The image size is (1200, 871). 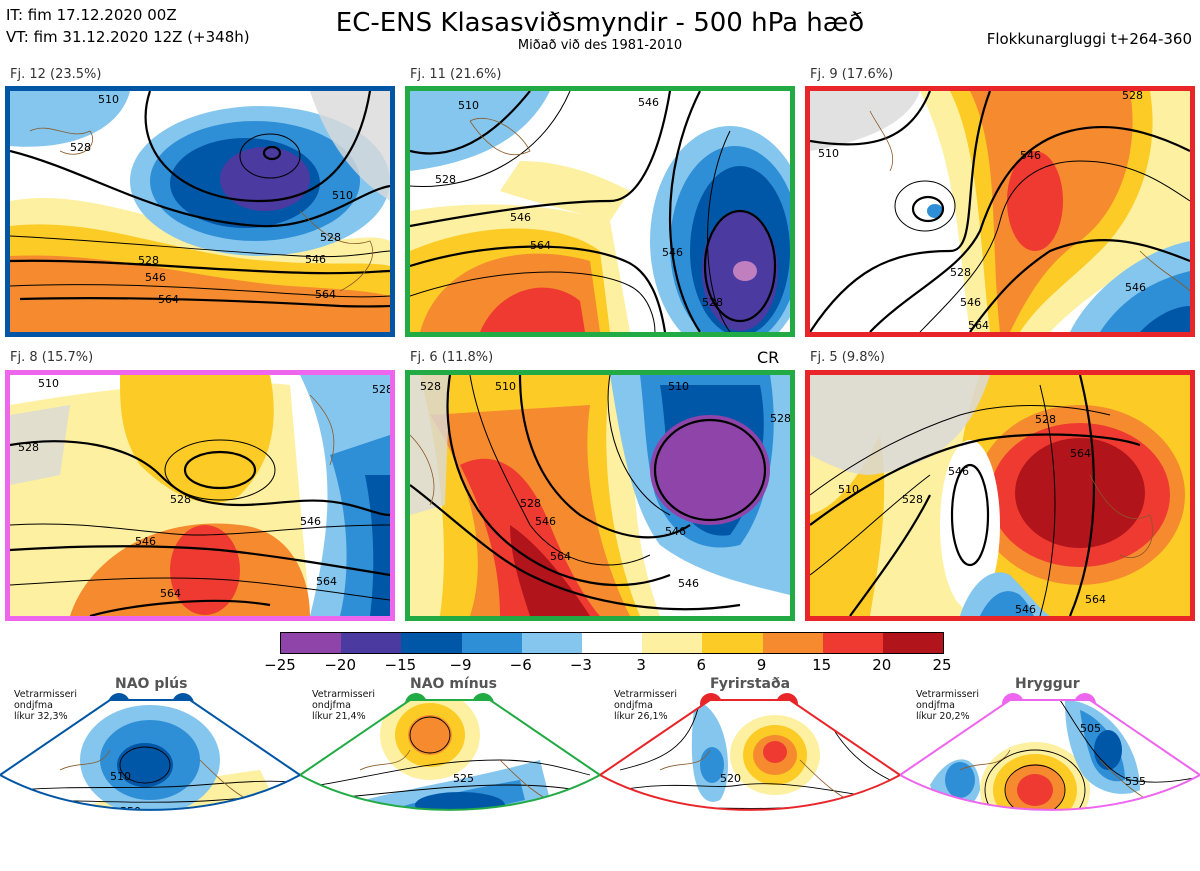 What do you see at coordinates (942, 665) in the screenshot?
I see `colorbar-tick: 25` at bounding box center [942, 665].